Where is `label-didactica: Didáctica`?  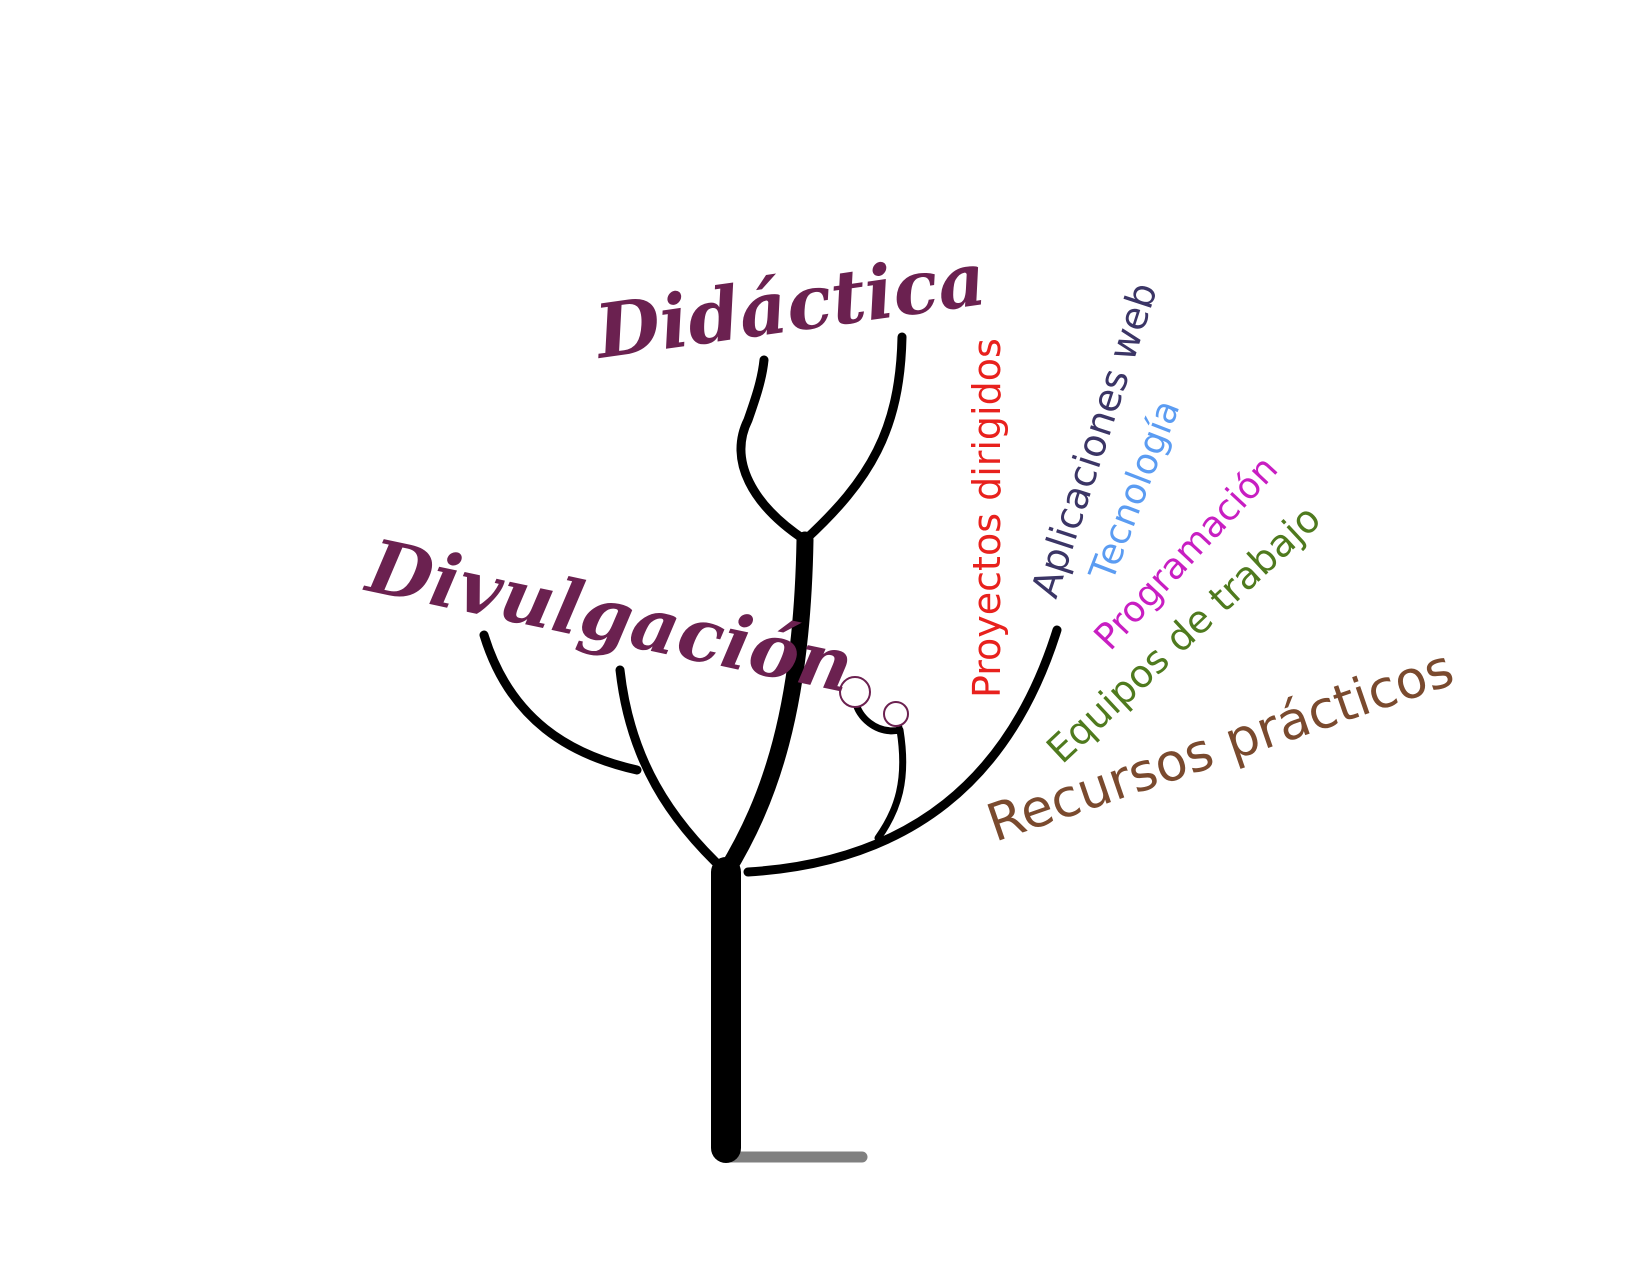 label-didactica: Didáctica is located at coordinates (790, 306).